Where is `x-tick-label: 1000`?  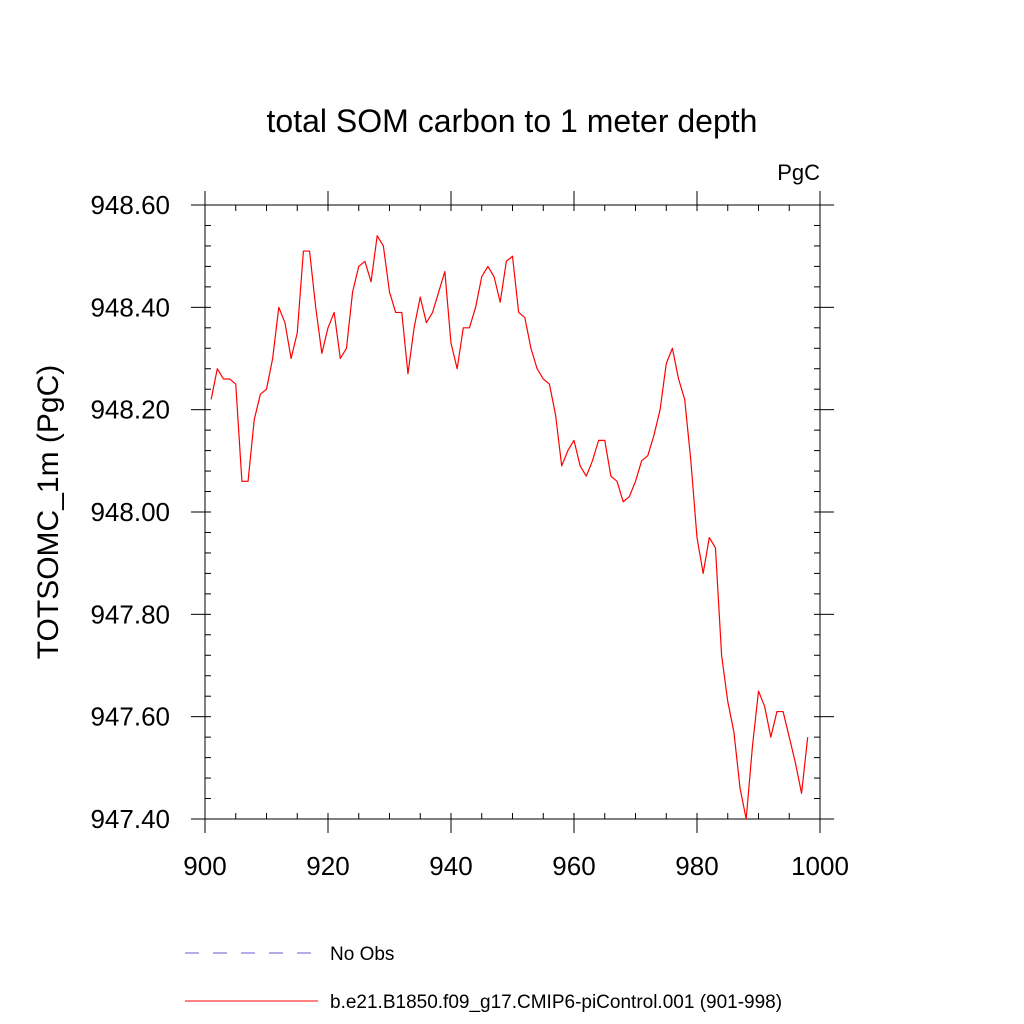 x-tick-label: 1000 is located at coordinates (820, 866).